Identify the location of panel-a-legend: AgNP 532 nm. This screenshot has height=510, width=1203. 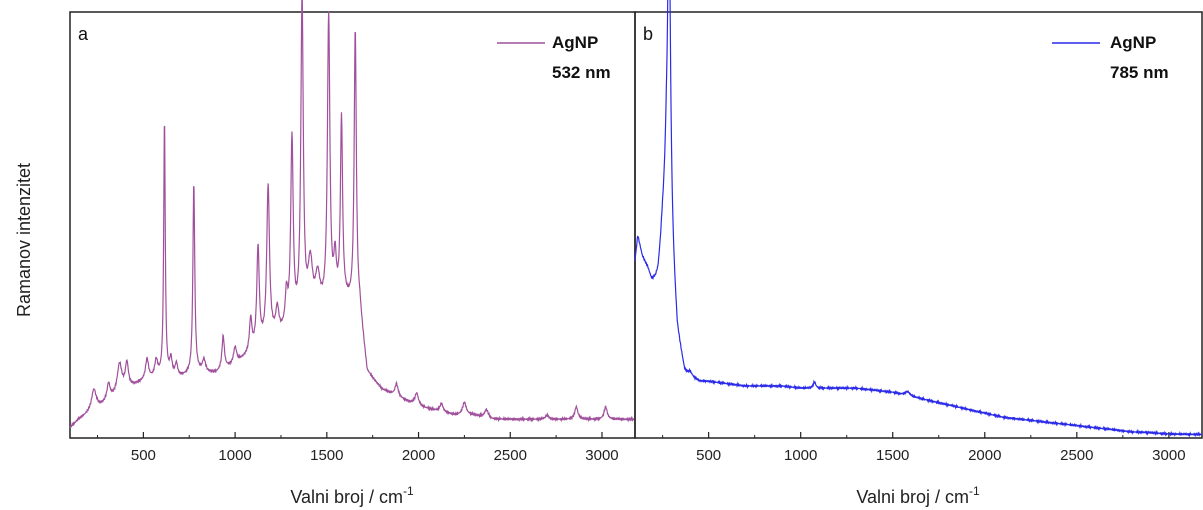
(554, 57).